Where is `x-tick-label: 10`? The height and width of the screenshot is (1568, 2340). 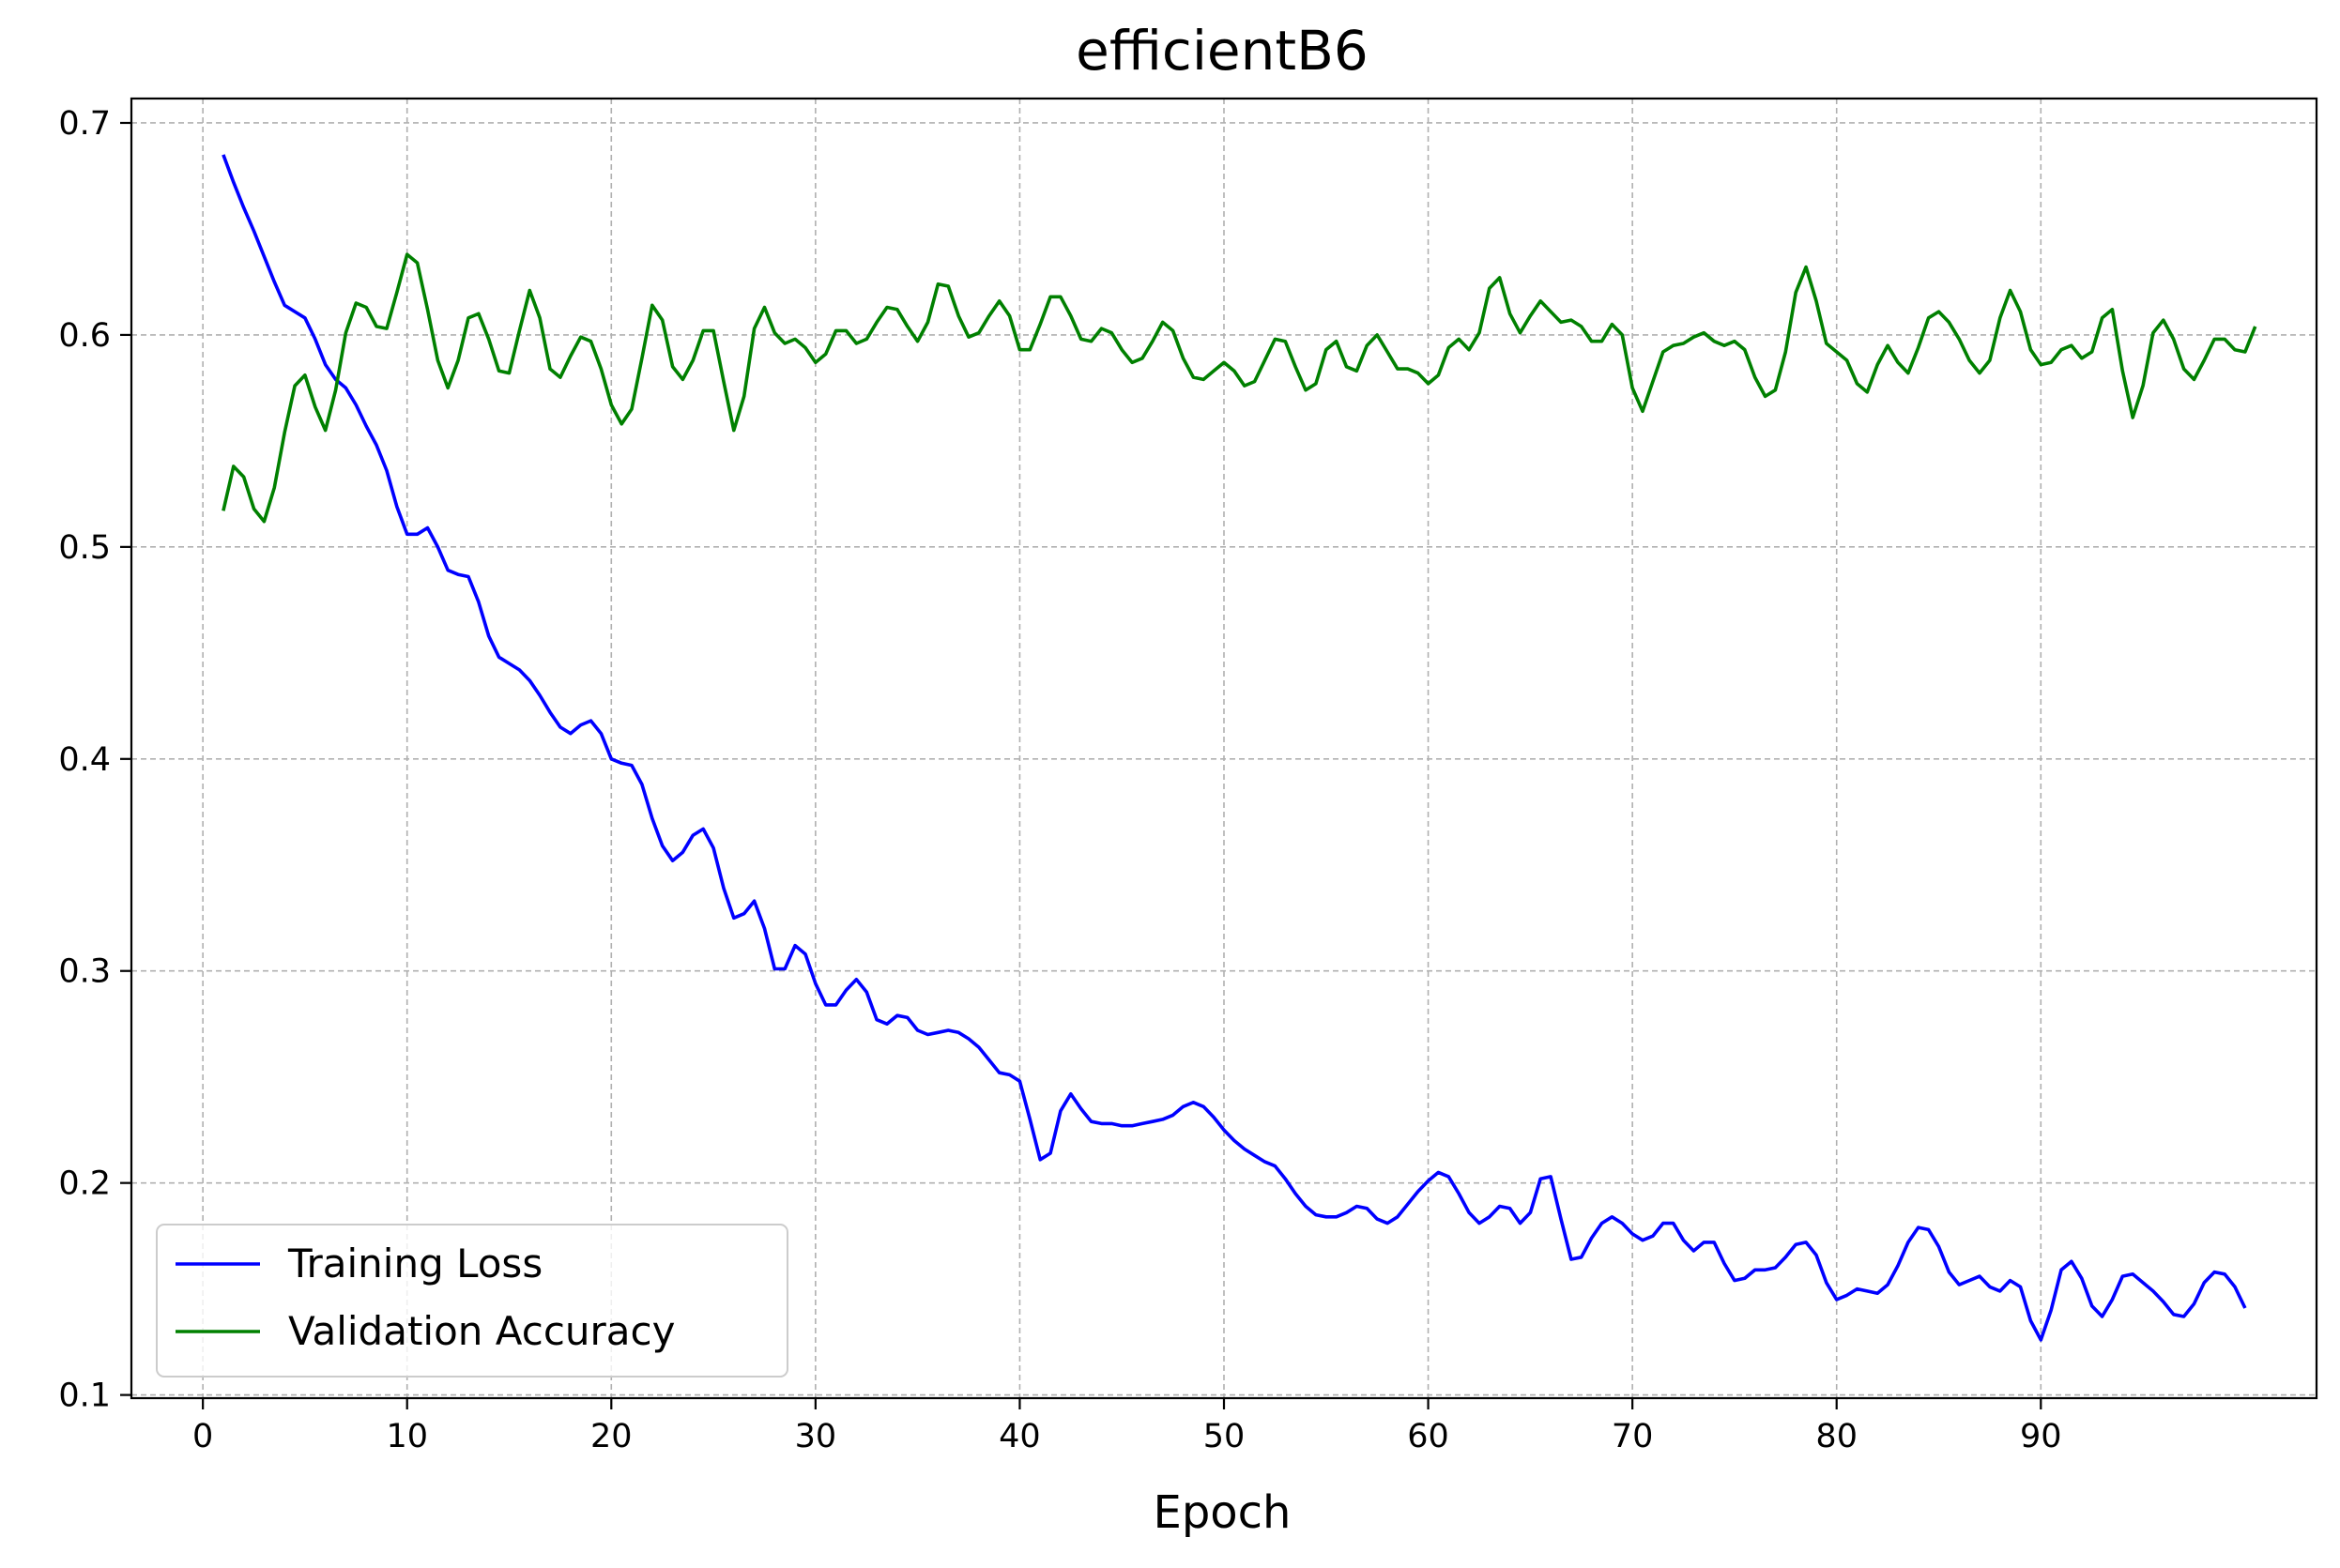
x-tick-label: 10 is located at coordinates (407, 1436).